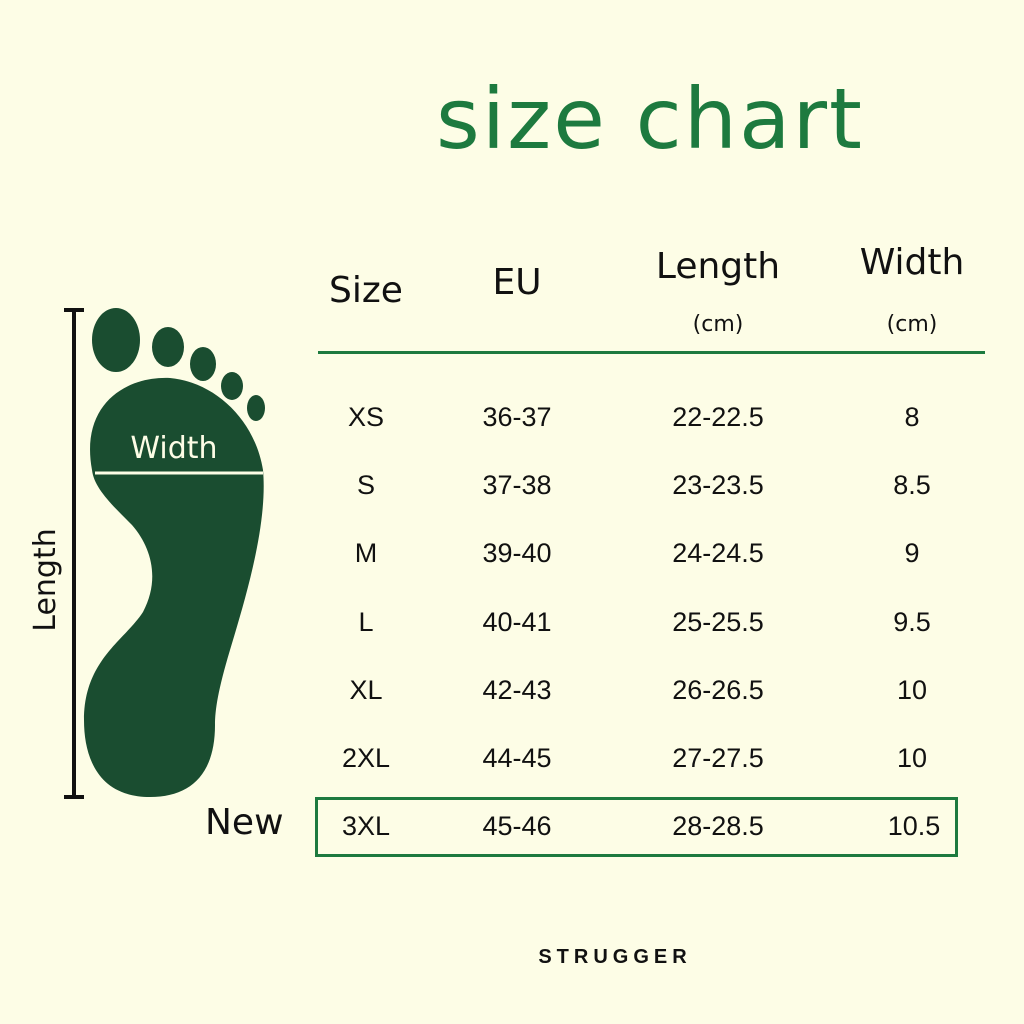 This screenshot has height=1024, width=1024. I want to click on table-cell: 39-40, so click(517, 553).